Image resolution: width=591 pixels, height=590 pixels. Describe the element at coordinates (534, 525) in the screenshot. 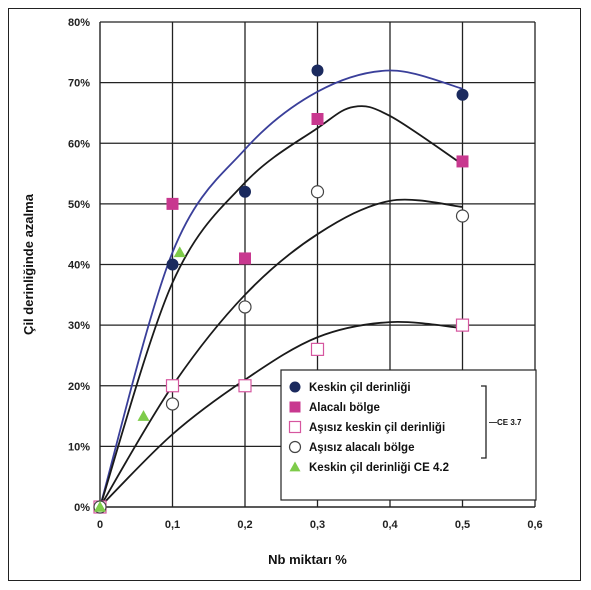

I see `x-tick-label: 0,6` at that location.